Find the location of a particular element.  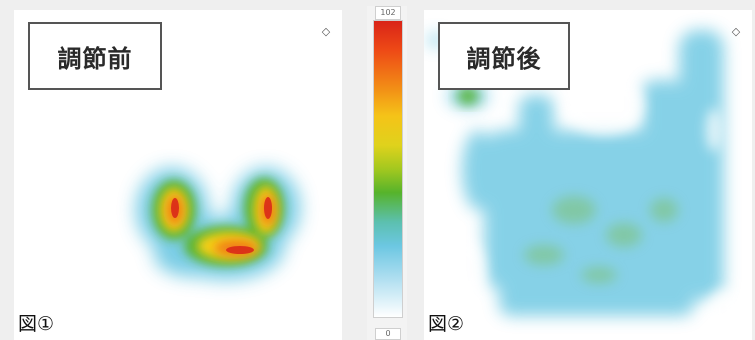

panel-title-before: 調節前 is located at coordinates (95, 56).